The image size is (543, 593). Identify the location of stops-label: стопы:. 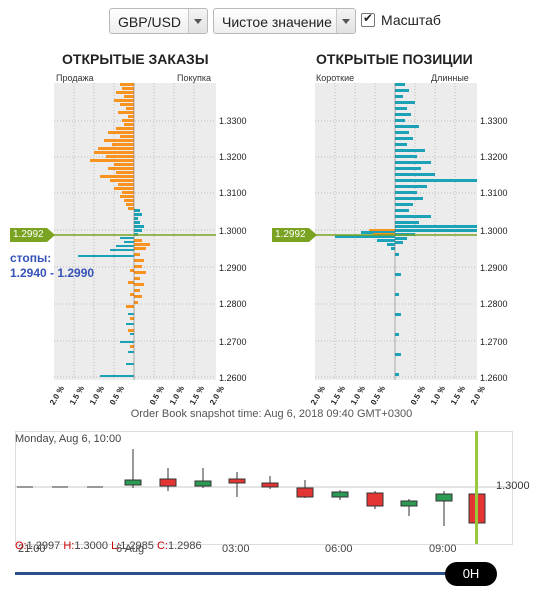
(31, 258).